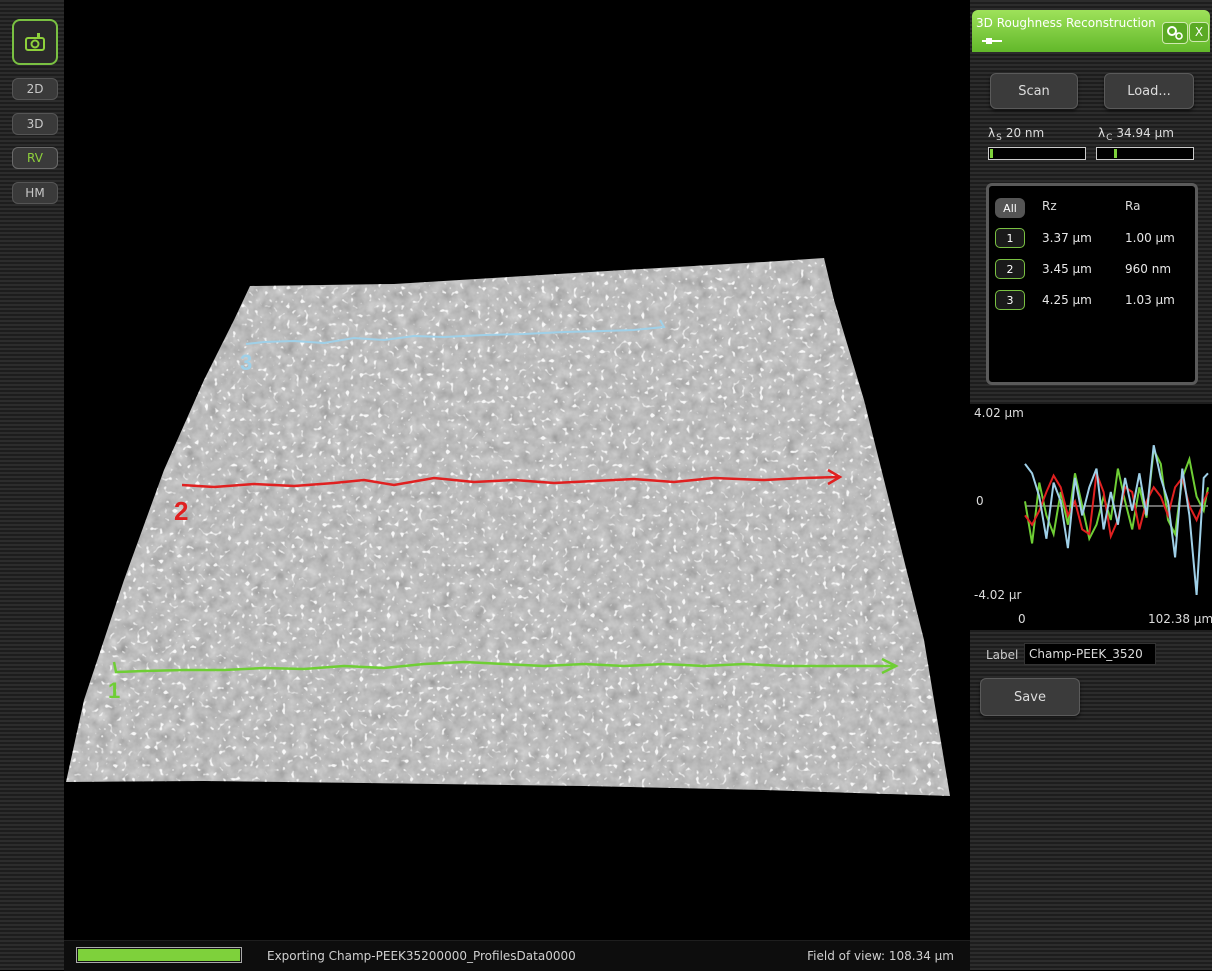  What do you see at coordinates (1091, 31) in the screenshot?
I see `panel-header: 3D Roughness Reconstruction X` at bounding box center [1091, 31].